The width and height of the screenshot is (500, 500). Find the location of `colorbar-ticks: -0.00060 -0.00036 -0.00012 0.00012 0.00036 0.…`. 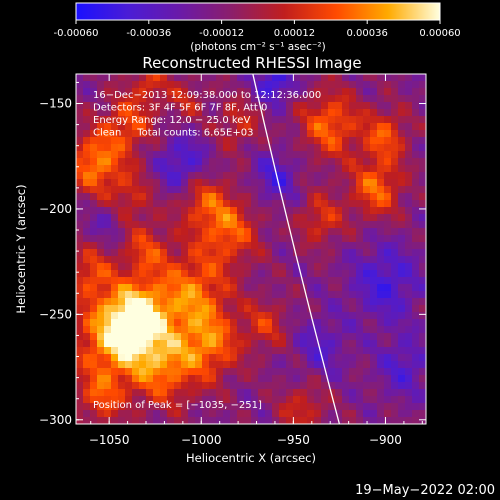

colorbar-ticks: -0.00060 -0.00036 -0.00012 0.00012 0.00036 0.… is located at coordinates (257, 29).